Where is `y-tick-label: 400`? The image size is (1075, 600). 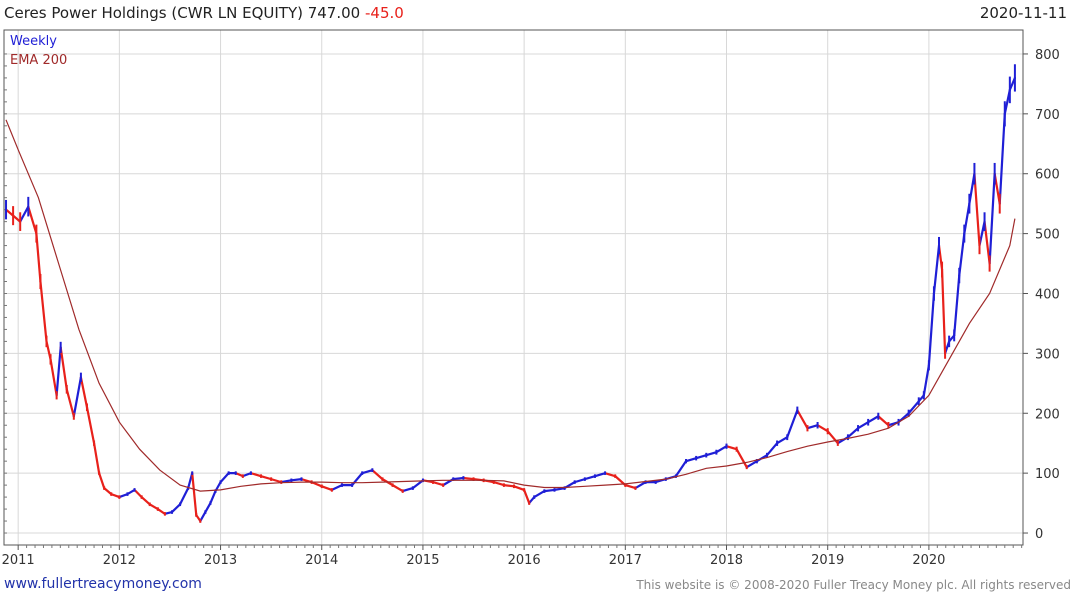
y-tick-label: 400 is located at coordinates (1047, 294).